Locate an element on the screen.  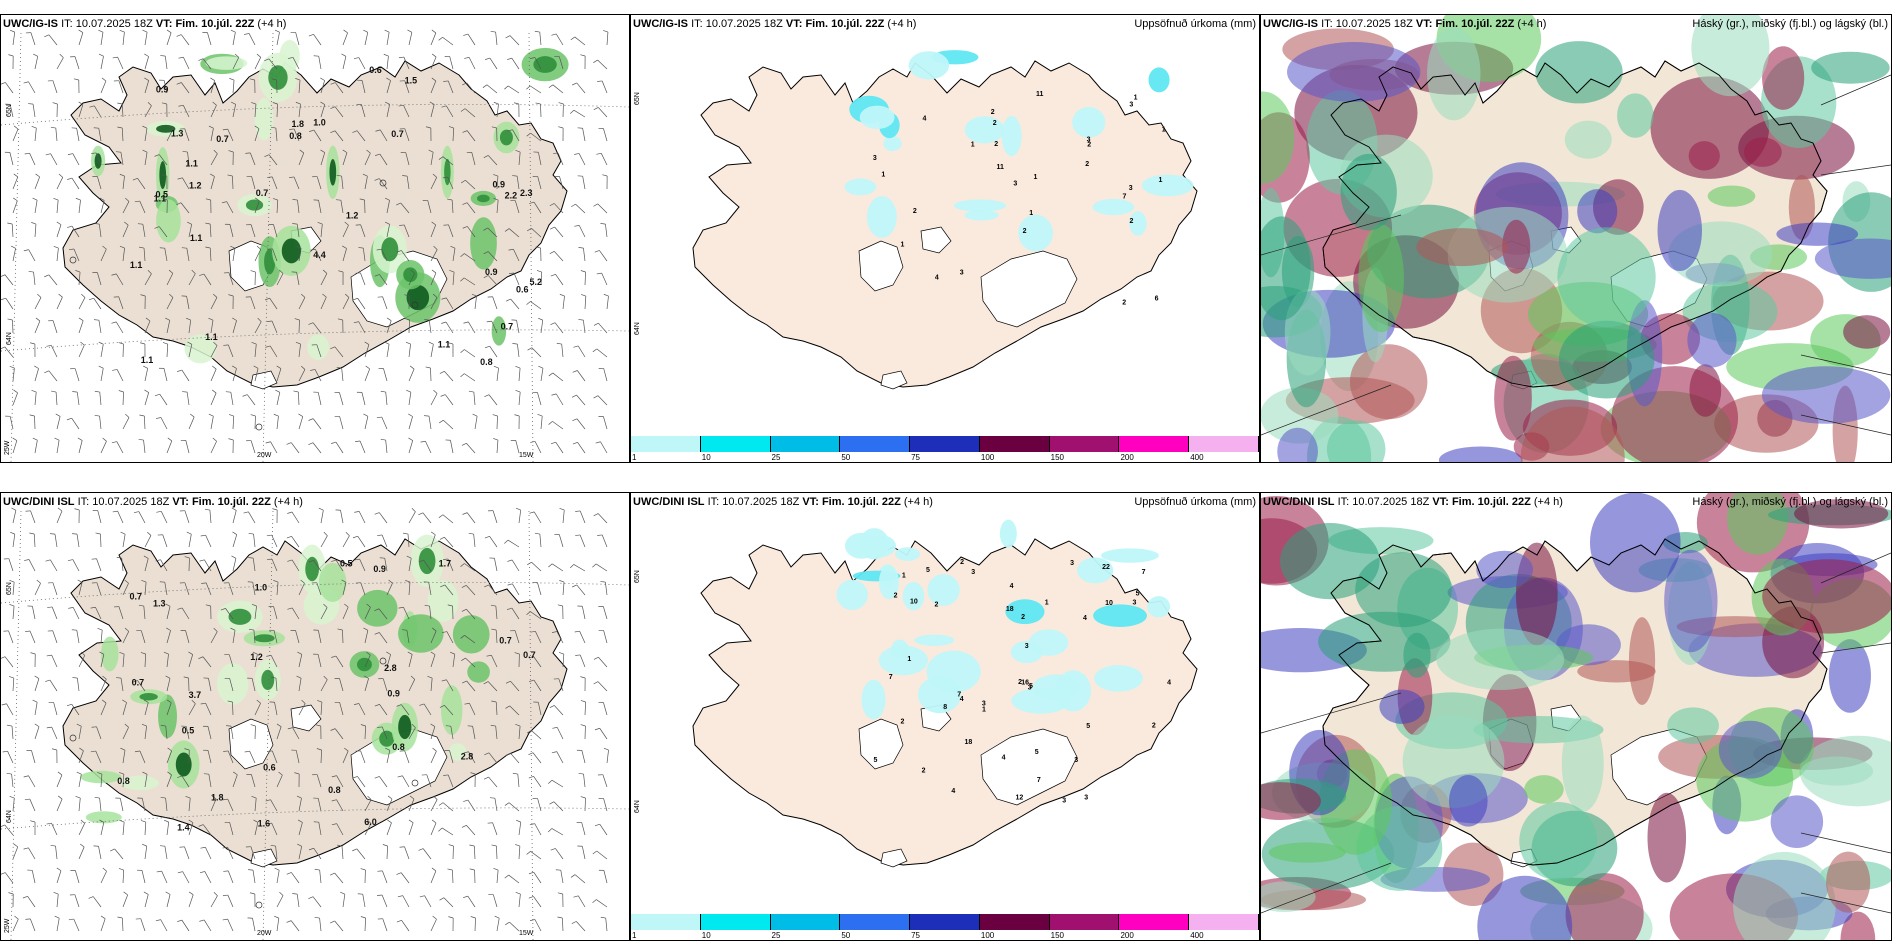
precip-amount-label: 8 is located at coordinates (945, 707).